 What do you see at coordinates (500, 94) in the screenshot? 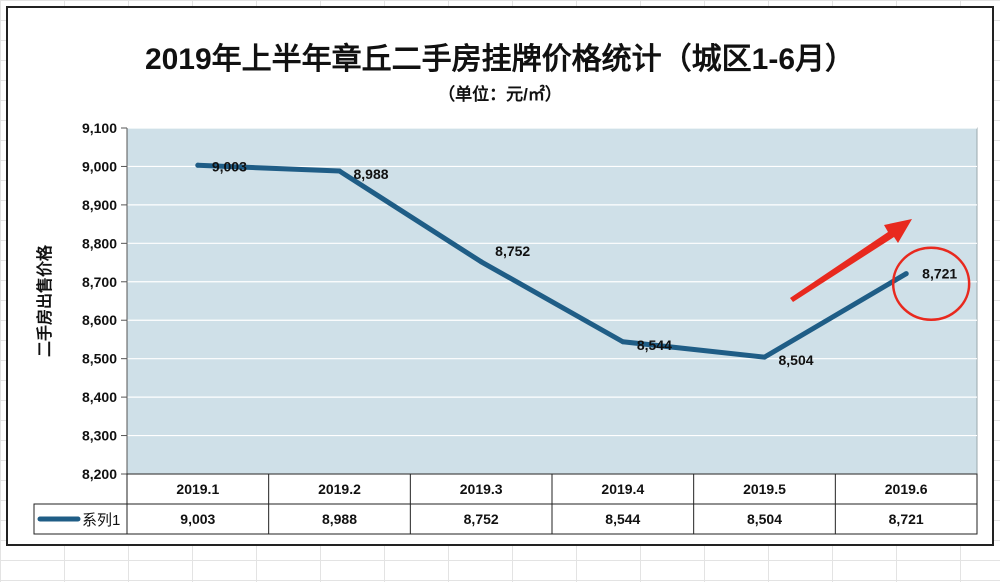
I see `chart-subtitle: （单位：元/㎡）` at bounding box center [500, 94].